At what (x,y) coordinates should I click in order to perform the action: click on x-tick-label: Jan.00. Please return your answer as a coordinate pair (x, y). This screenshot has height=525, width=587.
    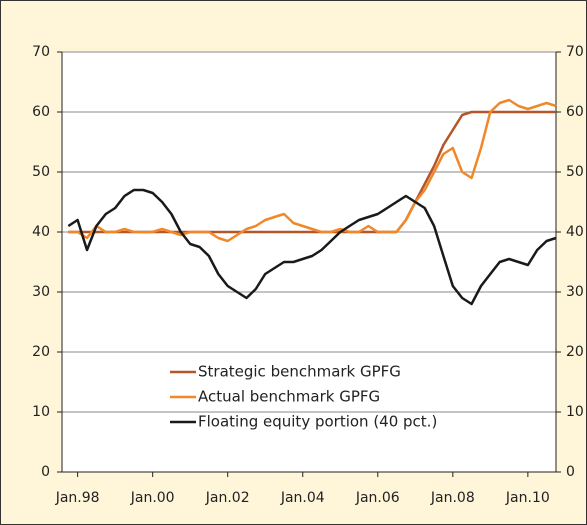
    Looking at the image, I should click on (152, 498).